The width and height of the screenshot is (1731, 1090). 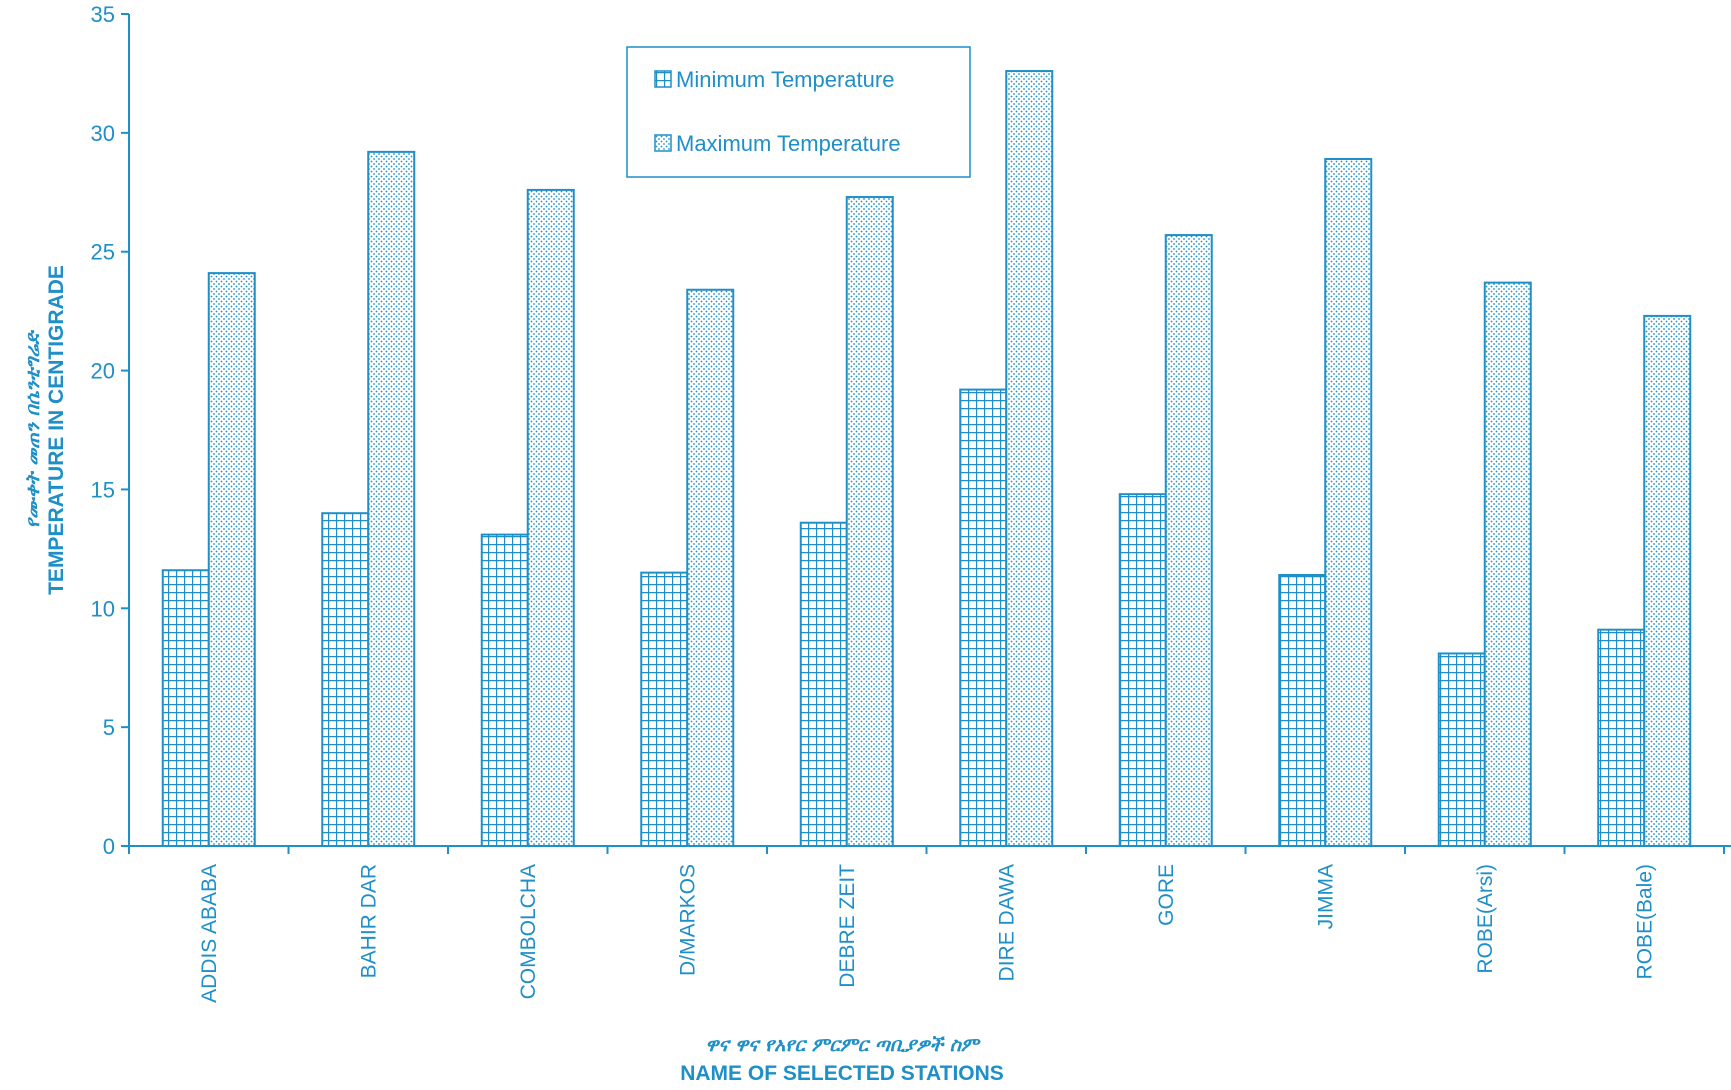 What do you see at coordinates (663, 143) in the screenshot?
I see `legend-max-swatch` at bounding box center [663, 143].